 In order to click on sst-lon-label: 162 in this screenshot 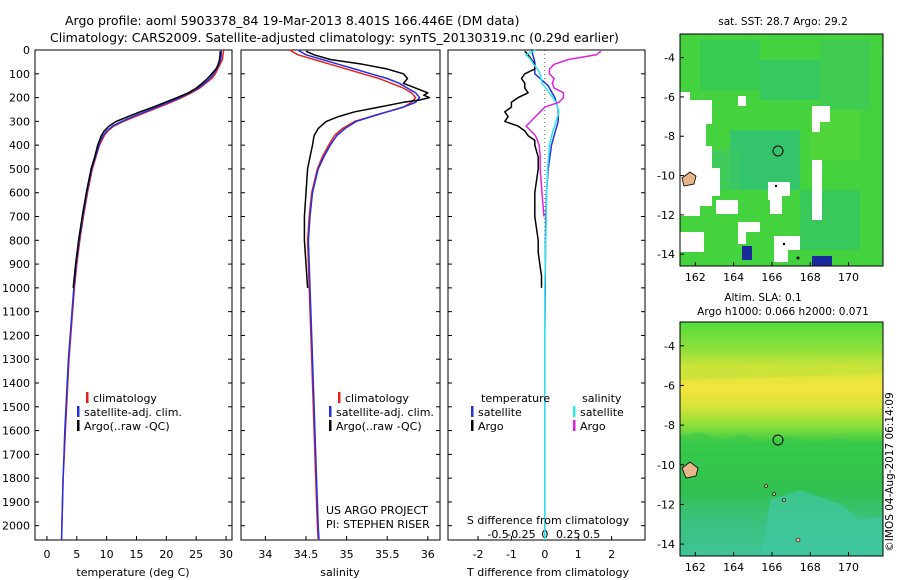, I will do `click(695, 277)`.